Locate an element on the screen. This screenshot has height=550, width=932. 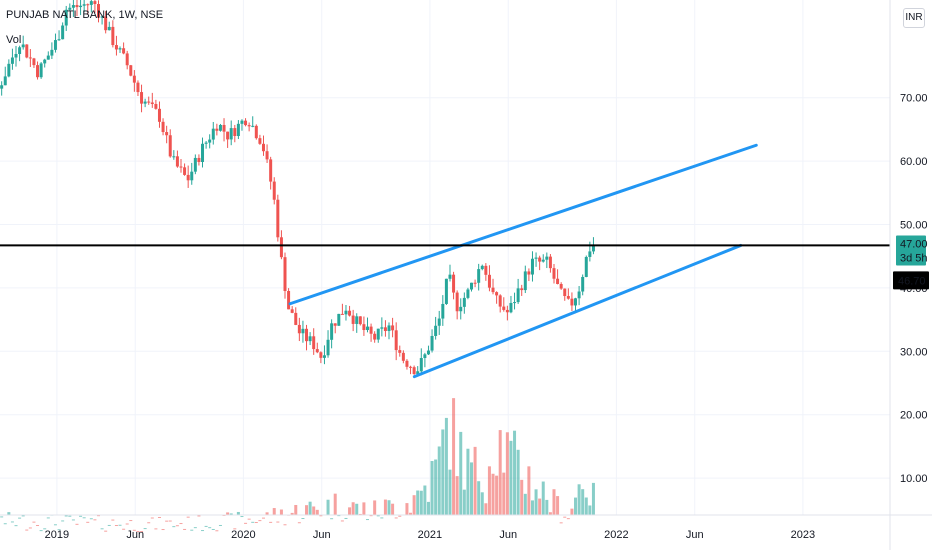
trend-channel-lower-line is located at coordinates (577, 311).